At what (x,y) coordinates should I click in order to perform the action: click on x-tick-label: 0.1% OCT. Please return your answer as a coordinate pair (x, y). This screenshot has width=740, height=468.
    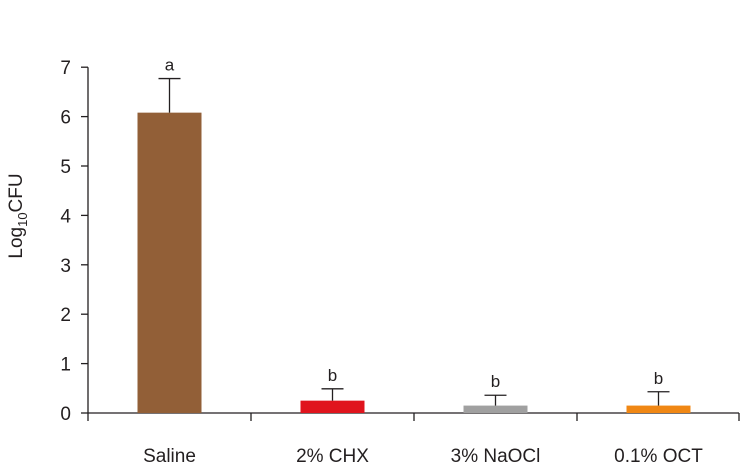
    Looking at the image, I should click on (658, 456).